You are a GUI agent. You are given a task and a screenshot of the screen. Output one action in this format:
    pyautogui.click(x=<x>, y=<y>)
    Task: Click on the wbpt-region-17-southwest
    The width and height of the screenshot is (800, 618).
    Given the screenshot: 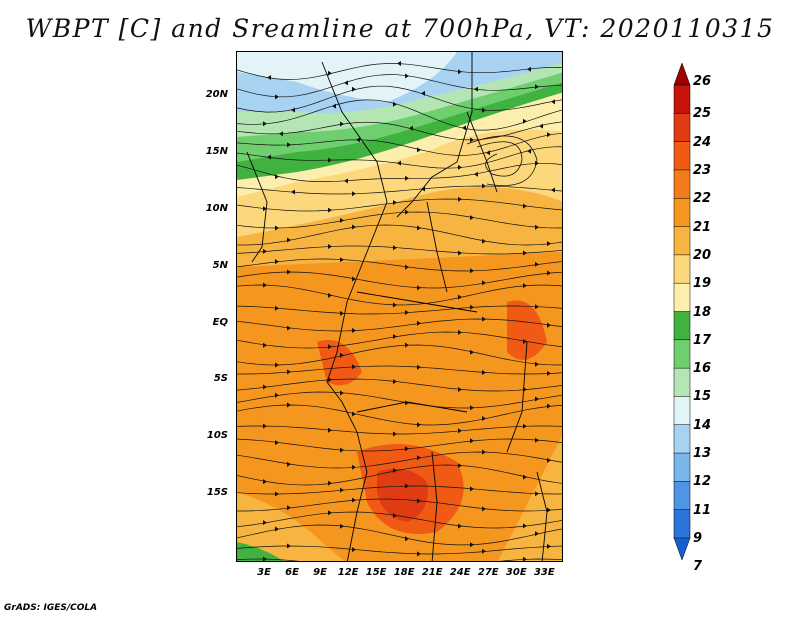 What is the action you would take?
    pyautogui.click(x=260, y=551)
    